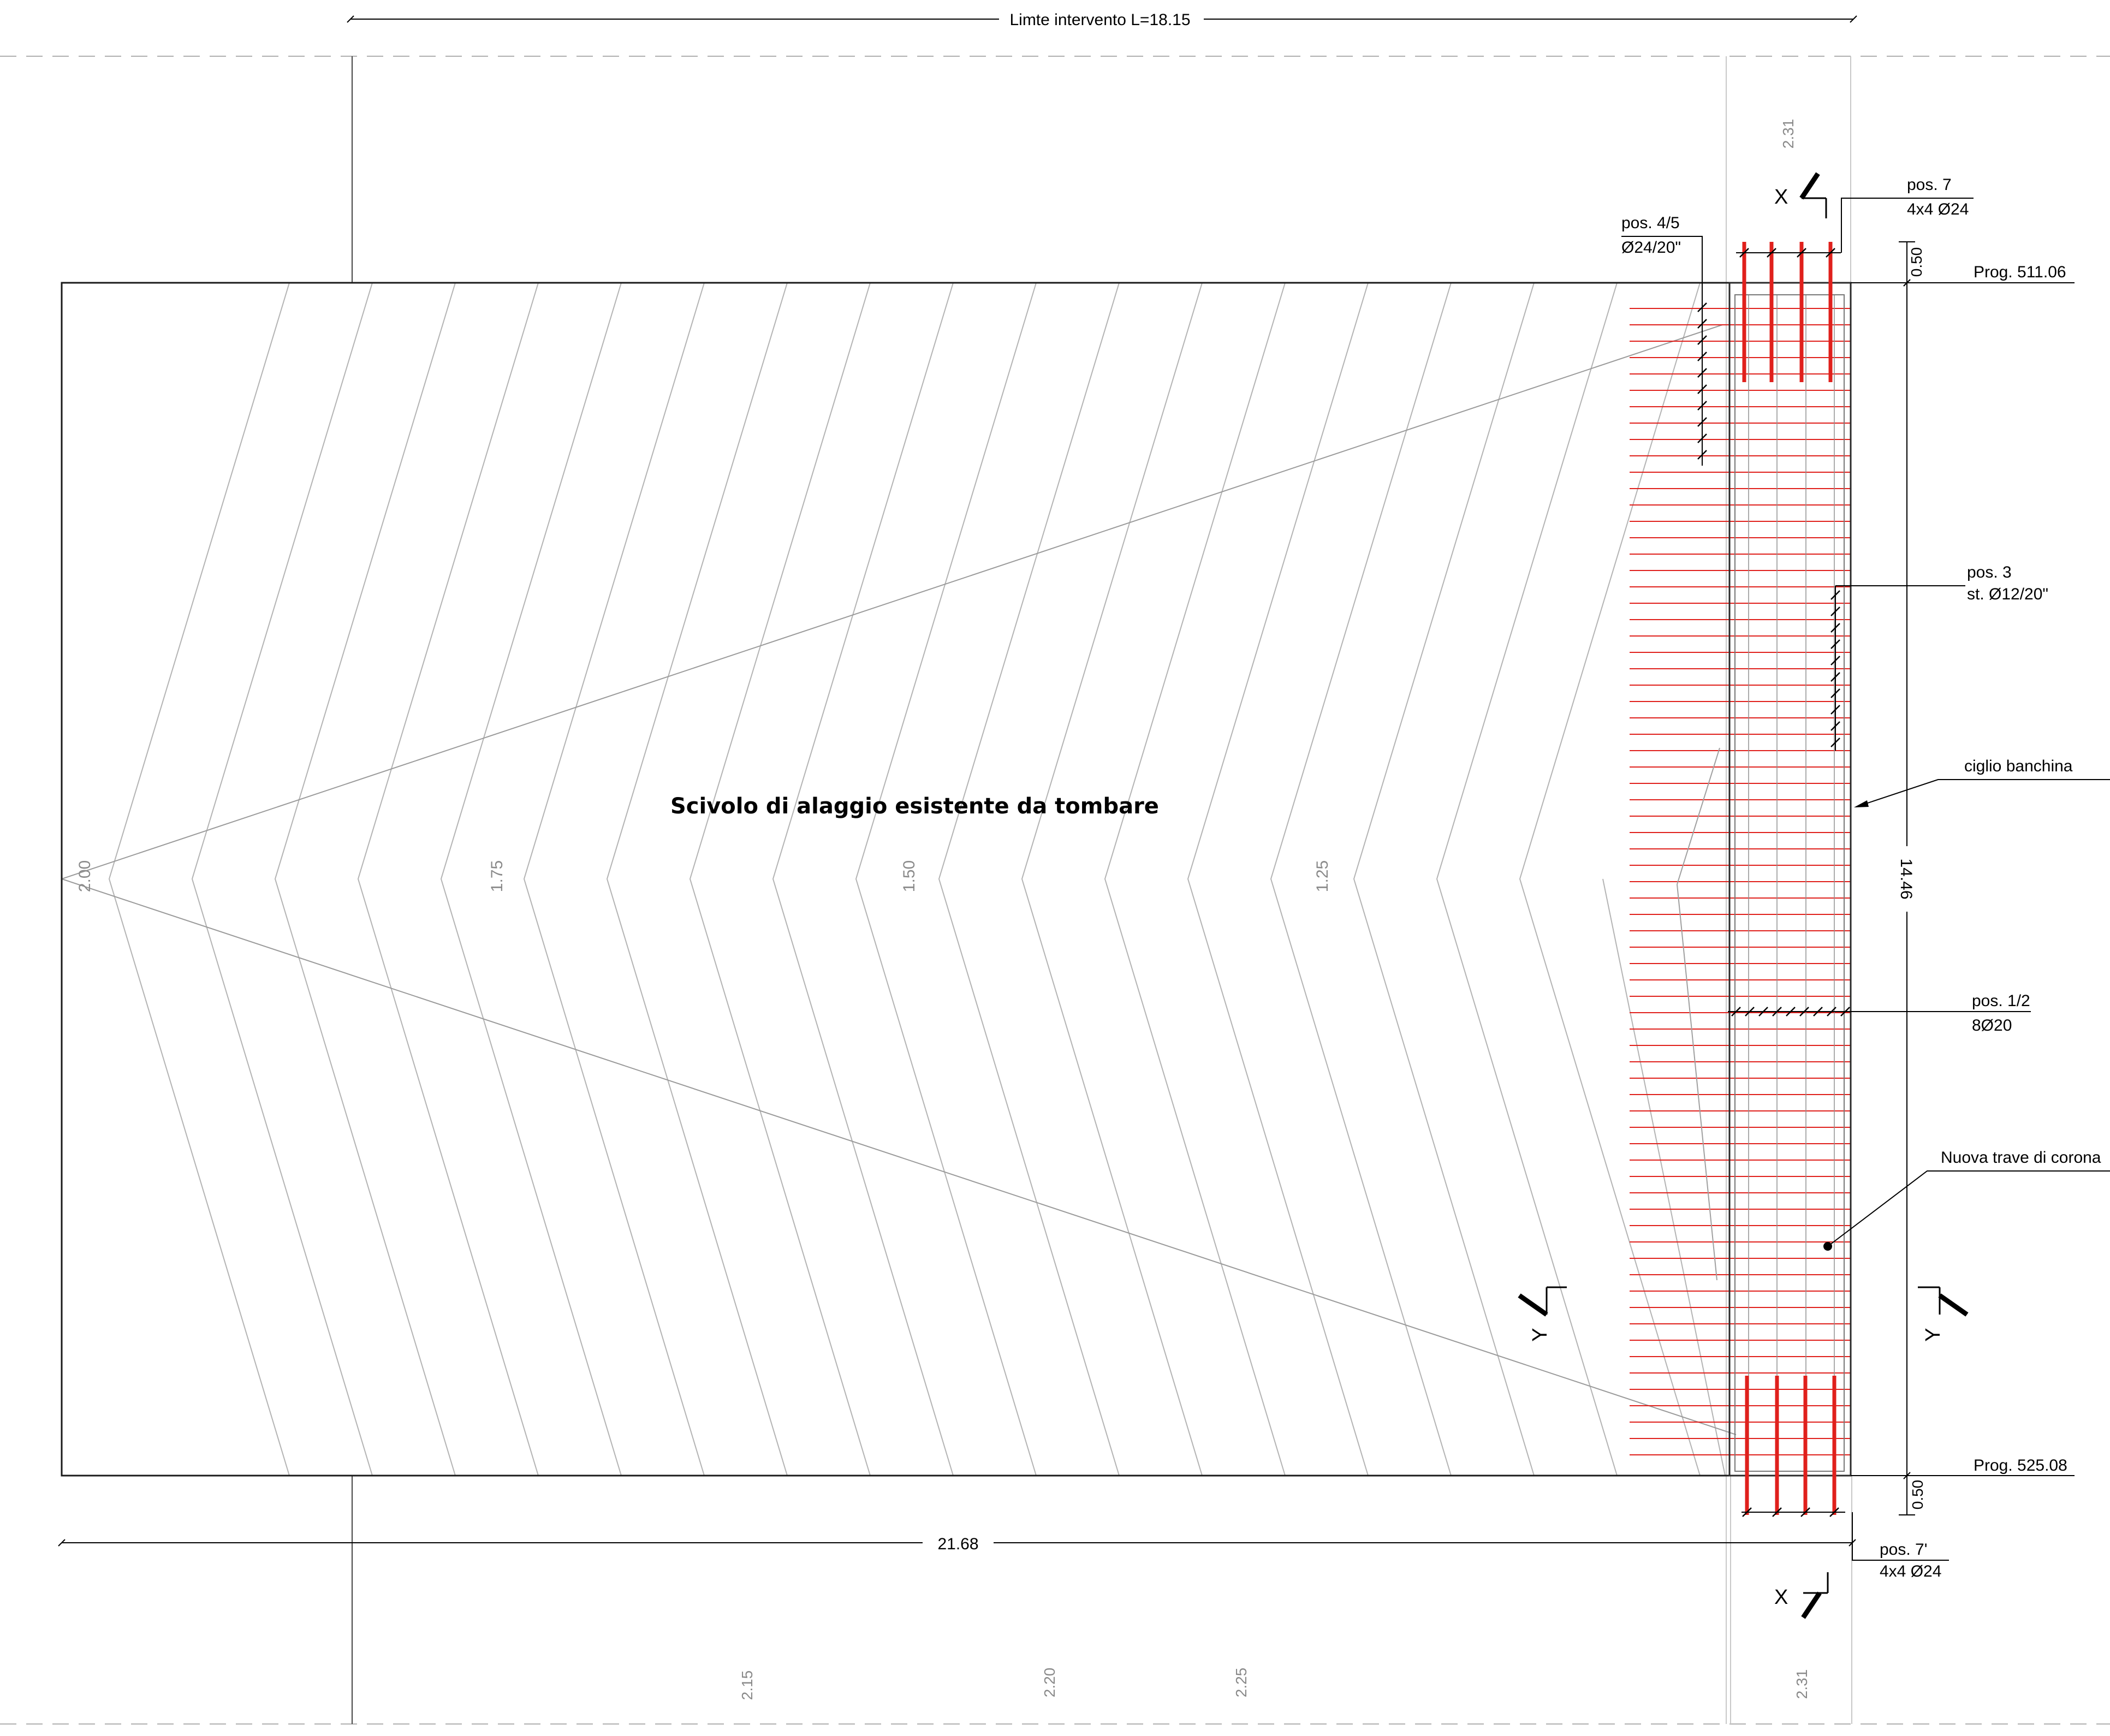 The width and height of the screenshot is (2110, 1736). Describe the element at coordinates (1903, 1550) in the screenshot. I see `callout-pos7b-line1: pos. 7'` at that location.